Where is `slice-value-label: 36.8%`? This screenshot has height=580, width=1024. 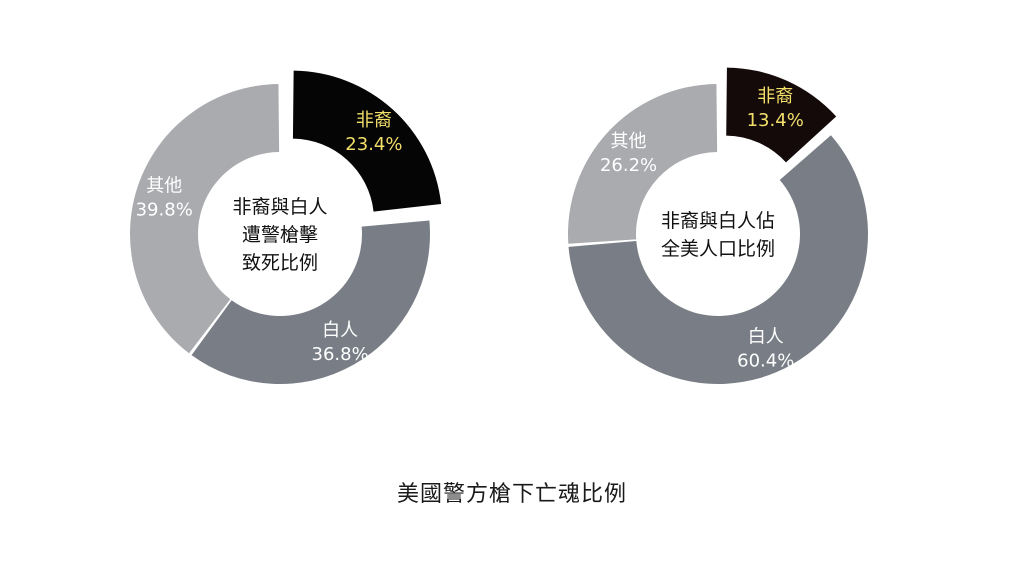 slice-value-label: 36.8% is located at coordinates (340, 354).